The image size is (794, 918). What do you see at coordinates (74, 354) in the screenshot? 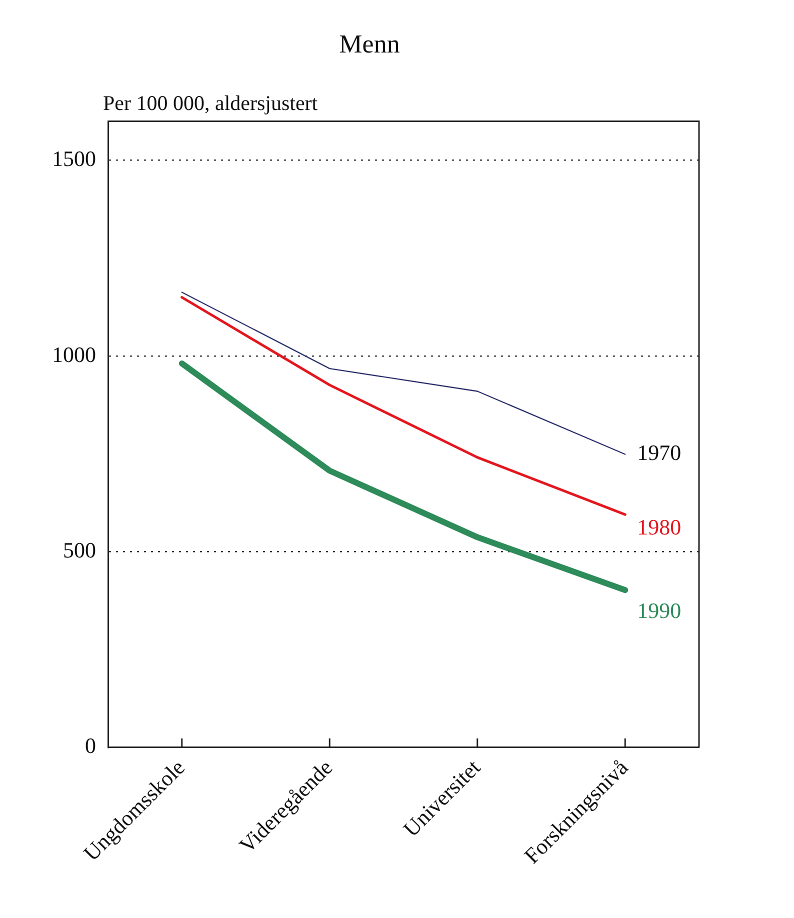
I see `y-tick-label: 1000` at bounding box center [74, 354].